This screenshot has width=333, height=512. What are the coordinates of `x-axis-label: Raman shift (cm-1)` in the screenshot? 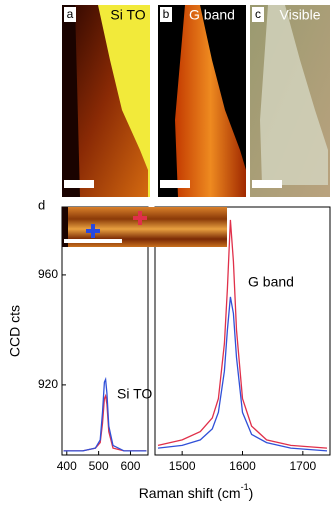 It's located at (196, 491).